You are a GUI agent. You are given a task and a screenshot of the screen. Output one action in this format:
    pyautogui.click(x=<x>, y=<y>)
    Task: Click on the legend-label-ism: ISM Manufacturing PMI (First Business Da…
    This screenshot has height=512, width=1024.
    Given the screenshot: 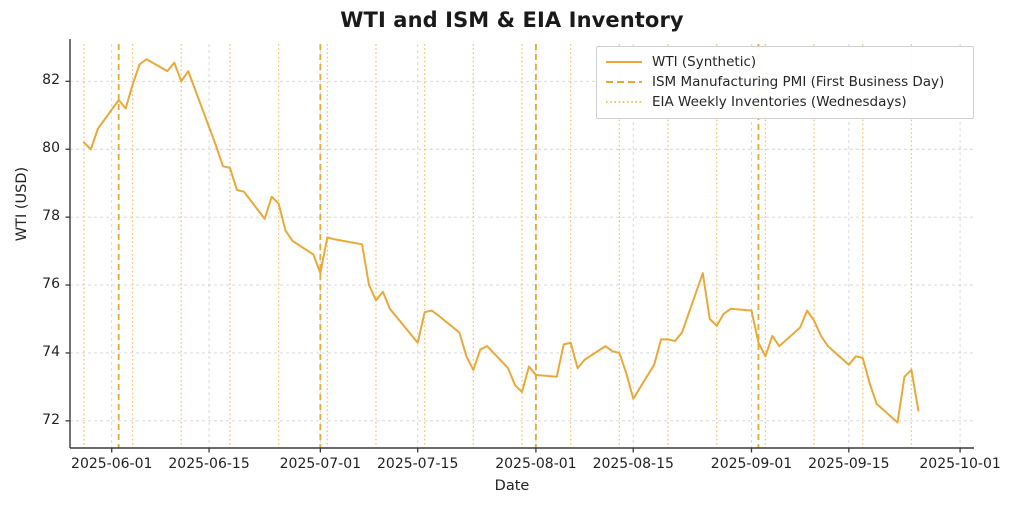 What is the action you would take?
    pyautogui.click(x=798, y=82)
    